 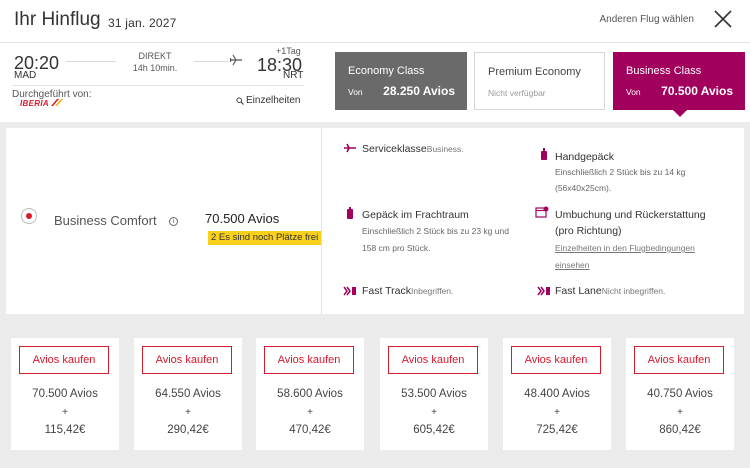 What do you see at coordinates (435, 231) in the screenshot?
I see `checked-baggage-line1: Einschließlich 2 Stück bis zu 23 kg und` at bounding box center [435, 231].